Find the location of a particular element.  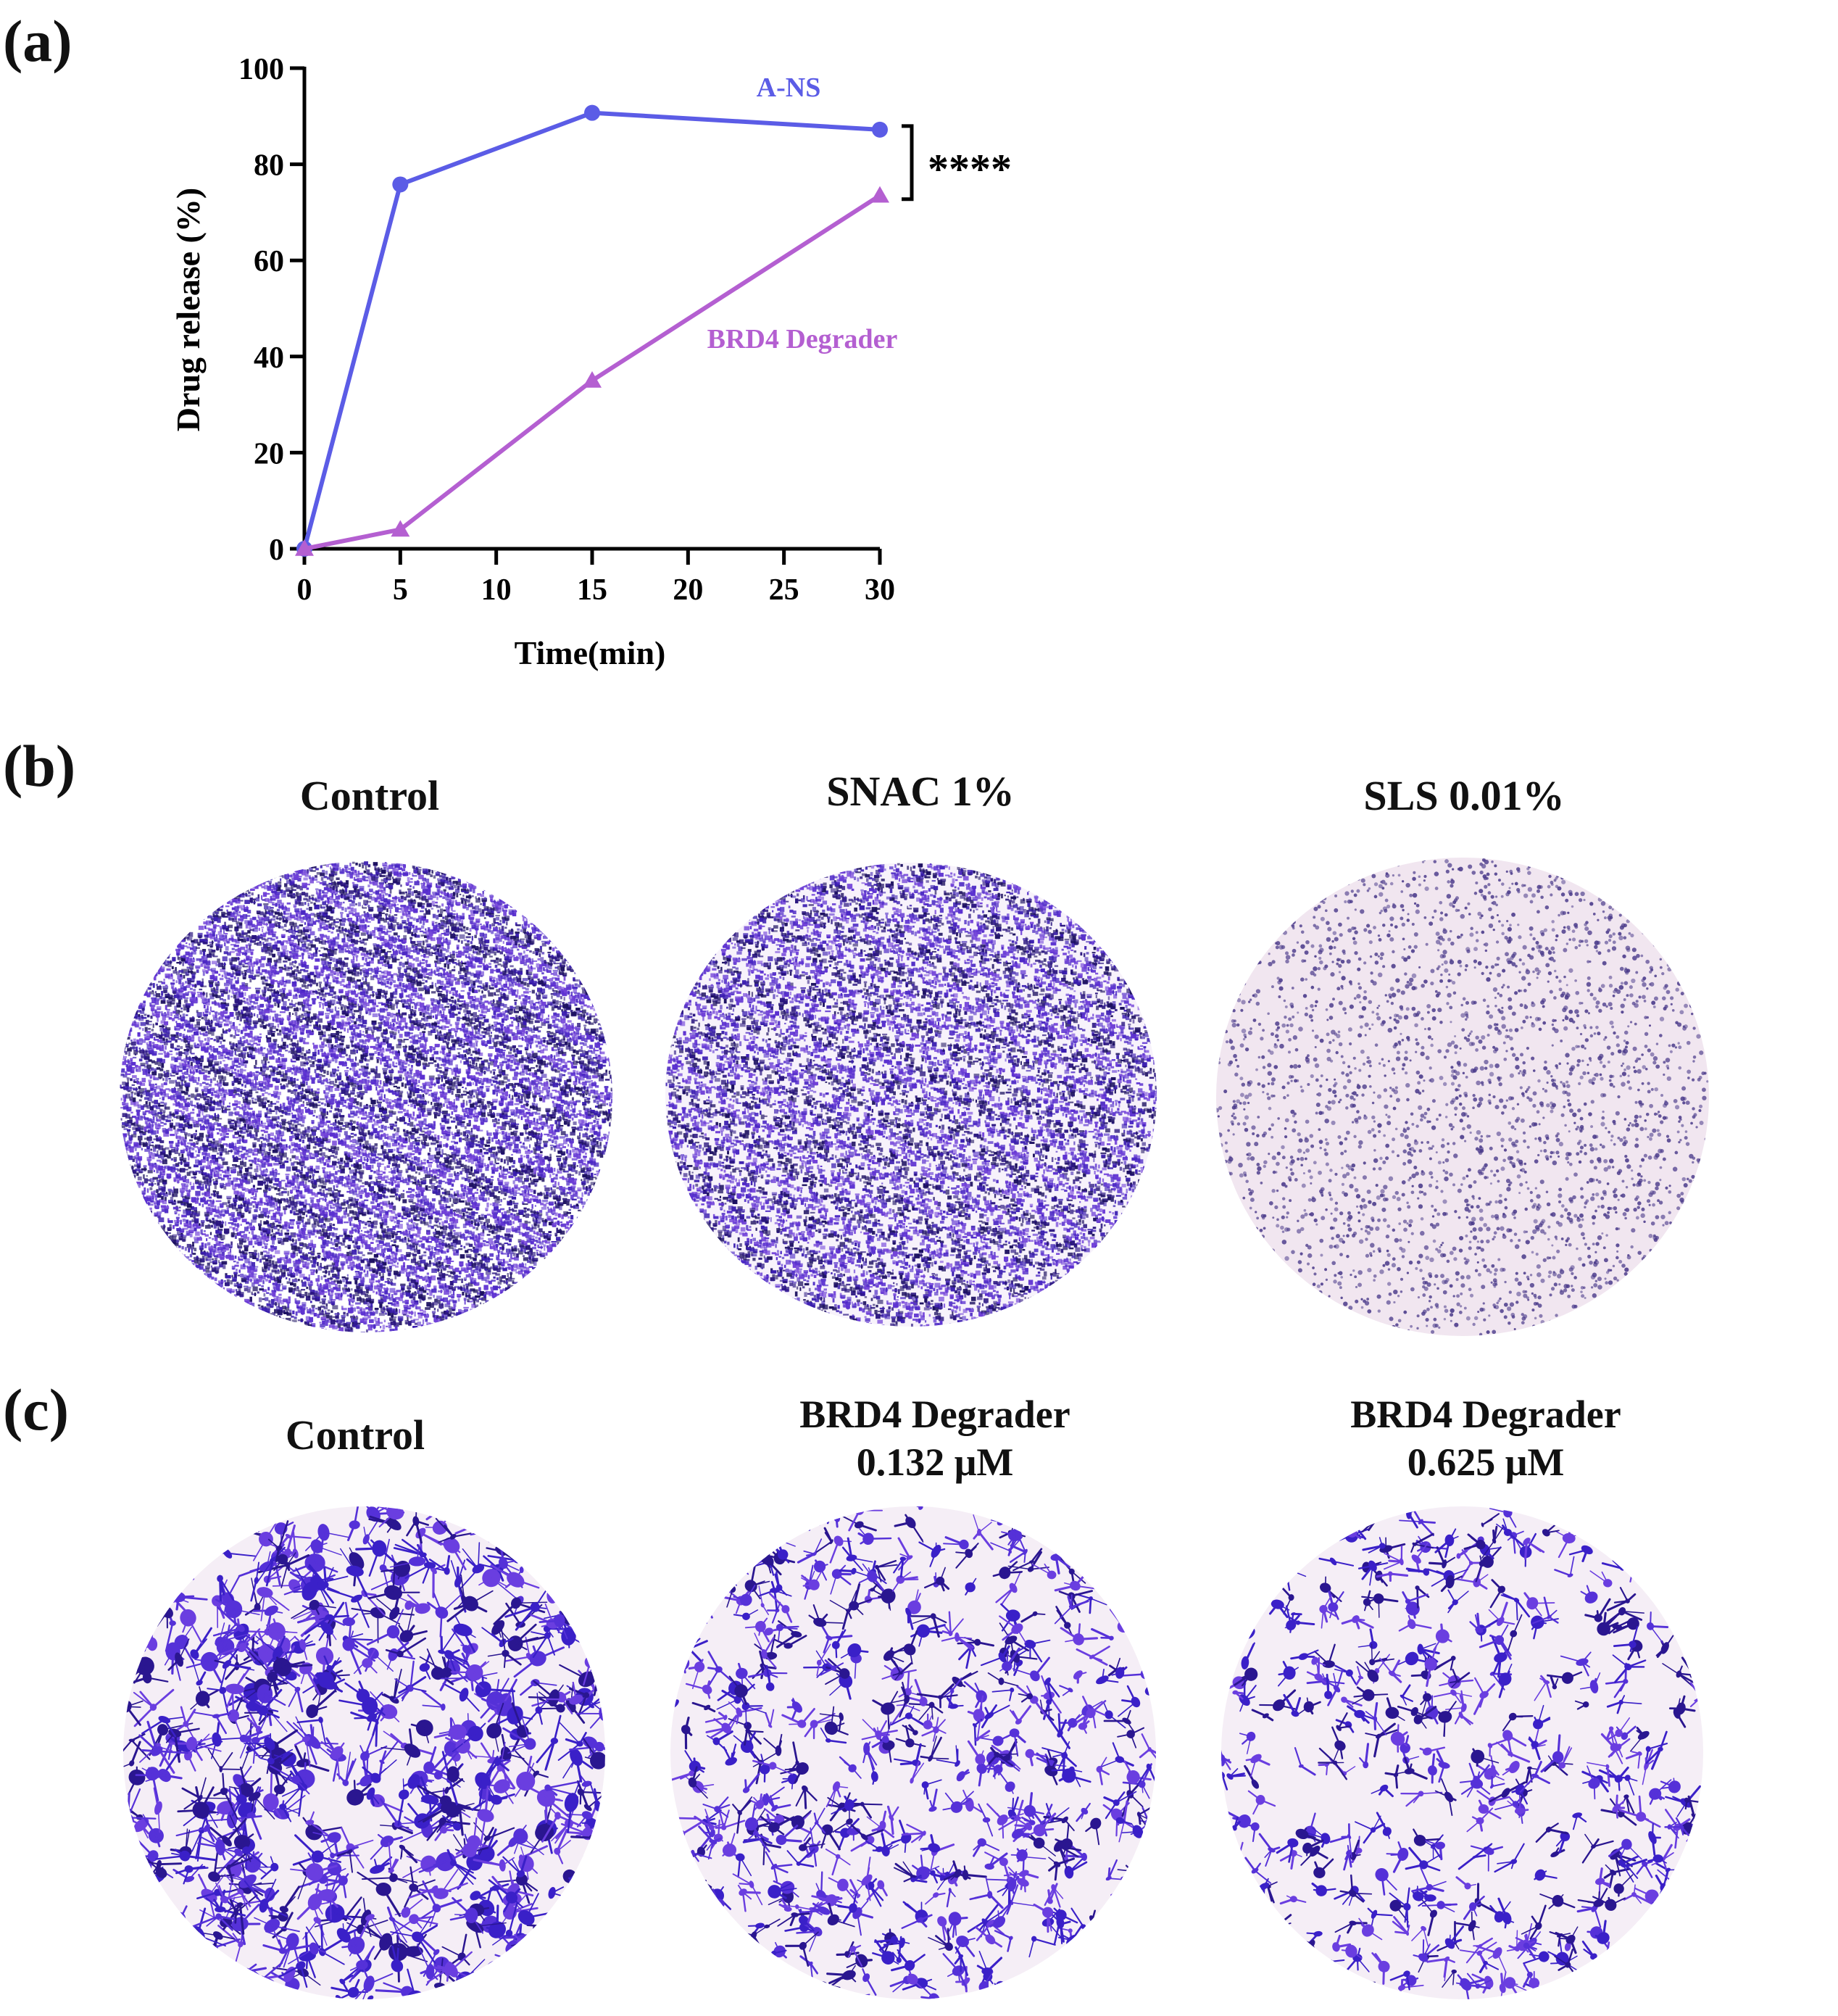

panel-b-title-snac: SNAC 1% is located at coordinates (920, 791).